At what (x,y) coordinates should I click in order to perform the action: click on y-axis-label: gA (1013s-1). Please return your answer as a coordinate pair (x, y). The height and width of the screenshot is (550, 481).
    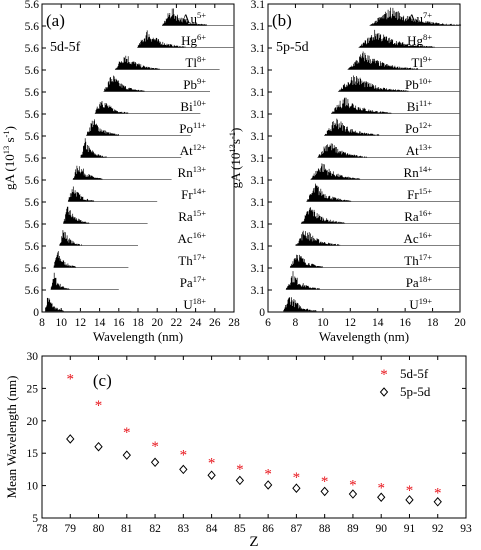
    Looking at the image, I should click on (235, 158).